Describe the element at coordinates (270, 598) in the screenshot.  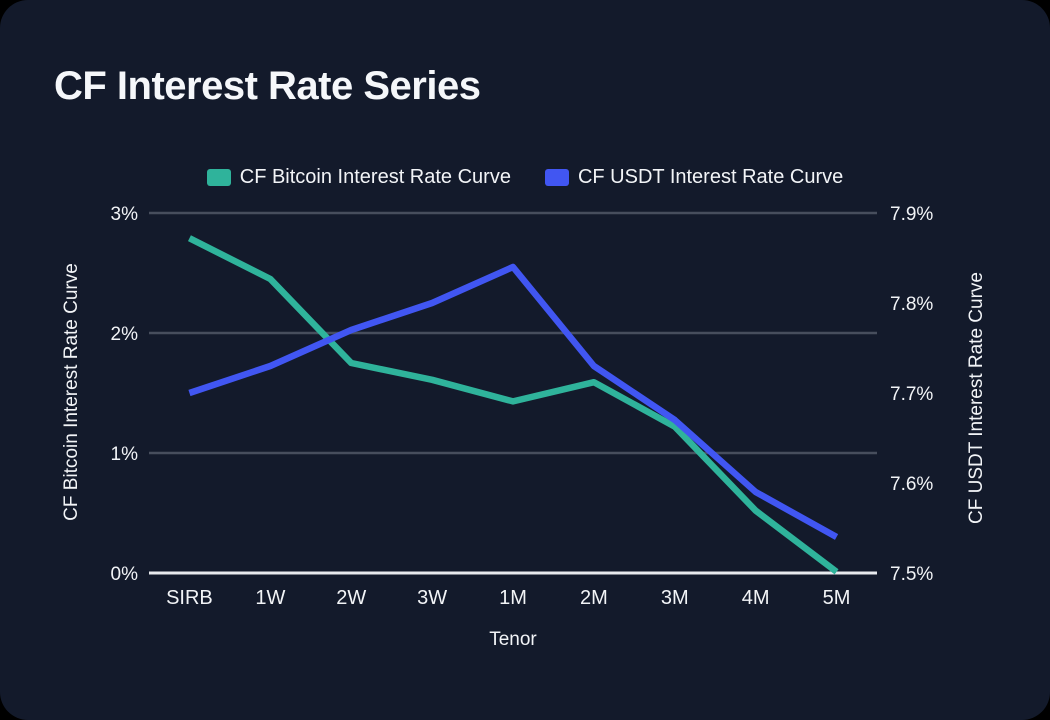
I see `x-axis-tick: 1W` at that location.